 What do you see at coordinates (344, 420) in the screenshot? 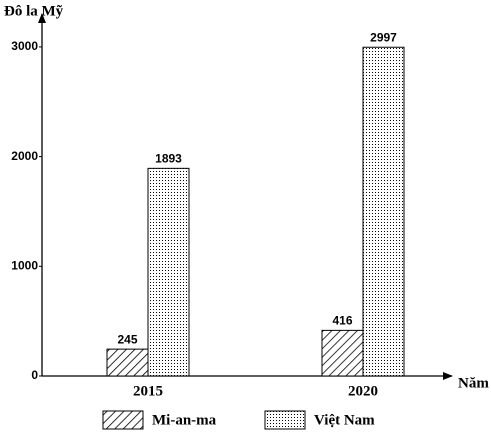
I see `legend-label: Việt Nam` at bounding box center [344, 420].